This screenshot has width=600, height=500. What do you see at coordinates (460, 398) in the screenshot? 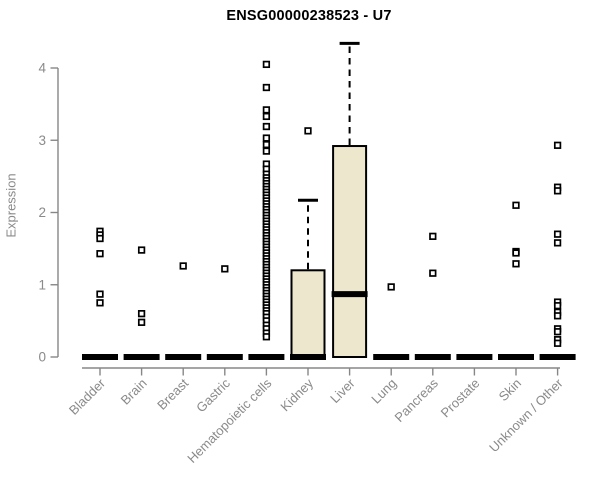
I see `x-tick-label: Prostate` at bounding box center [460, 398].